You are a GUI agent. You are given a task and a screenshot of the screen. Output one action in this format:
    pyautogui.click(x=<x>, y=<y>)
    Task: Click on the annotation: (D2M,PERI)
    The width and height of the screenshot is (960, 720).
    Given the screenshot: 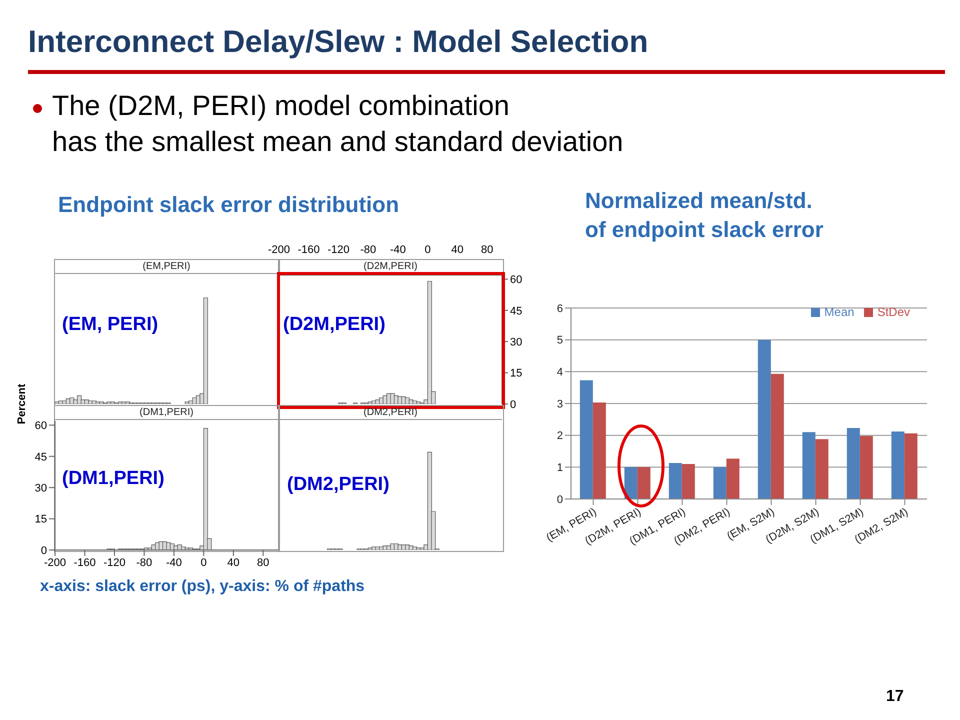 What is the action you would take?
    pyautogui.click(x=334, y=325)
    